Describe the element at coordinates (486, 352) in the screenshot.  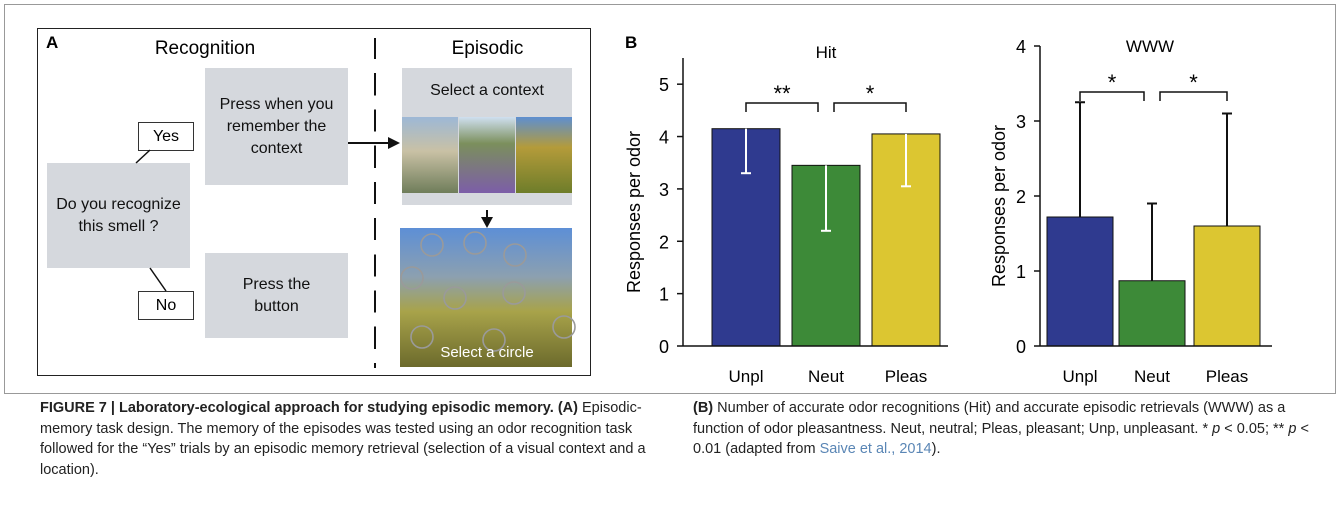
I see `photo-caption: Select a circle` at that location.